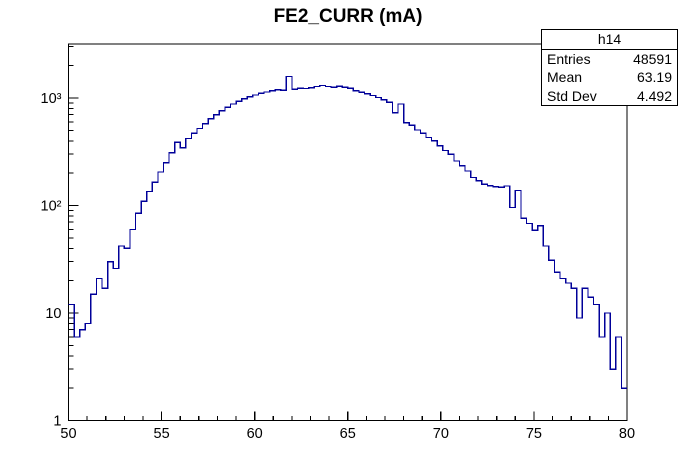  I want to click on x-tick-label: 50, so click(68, 434).